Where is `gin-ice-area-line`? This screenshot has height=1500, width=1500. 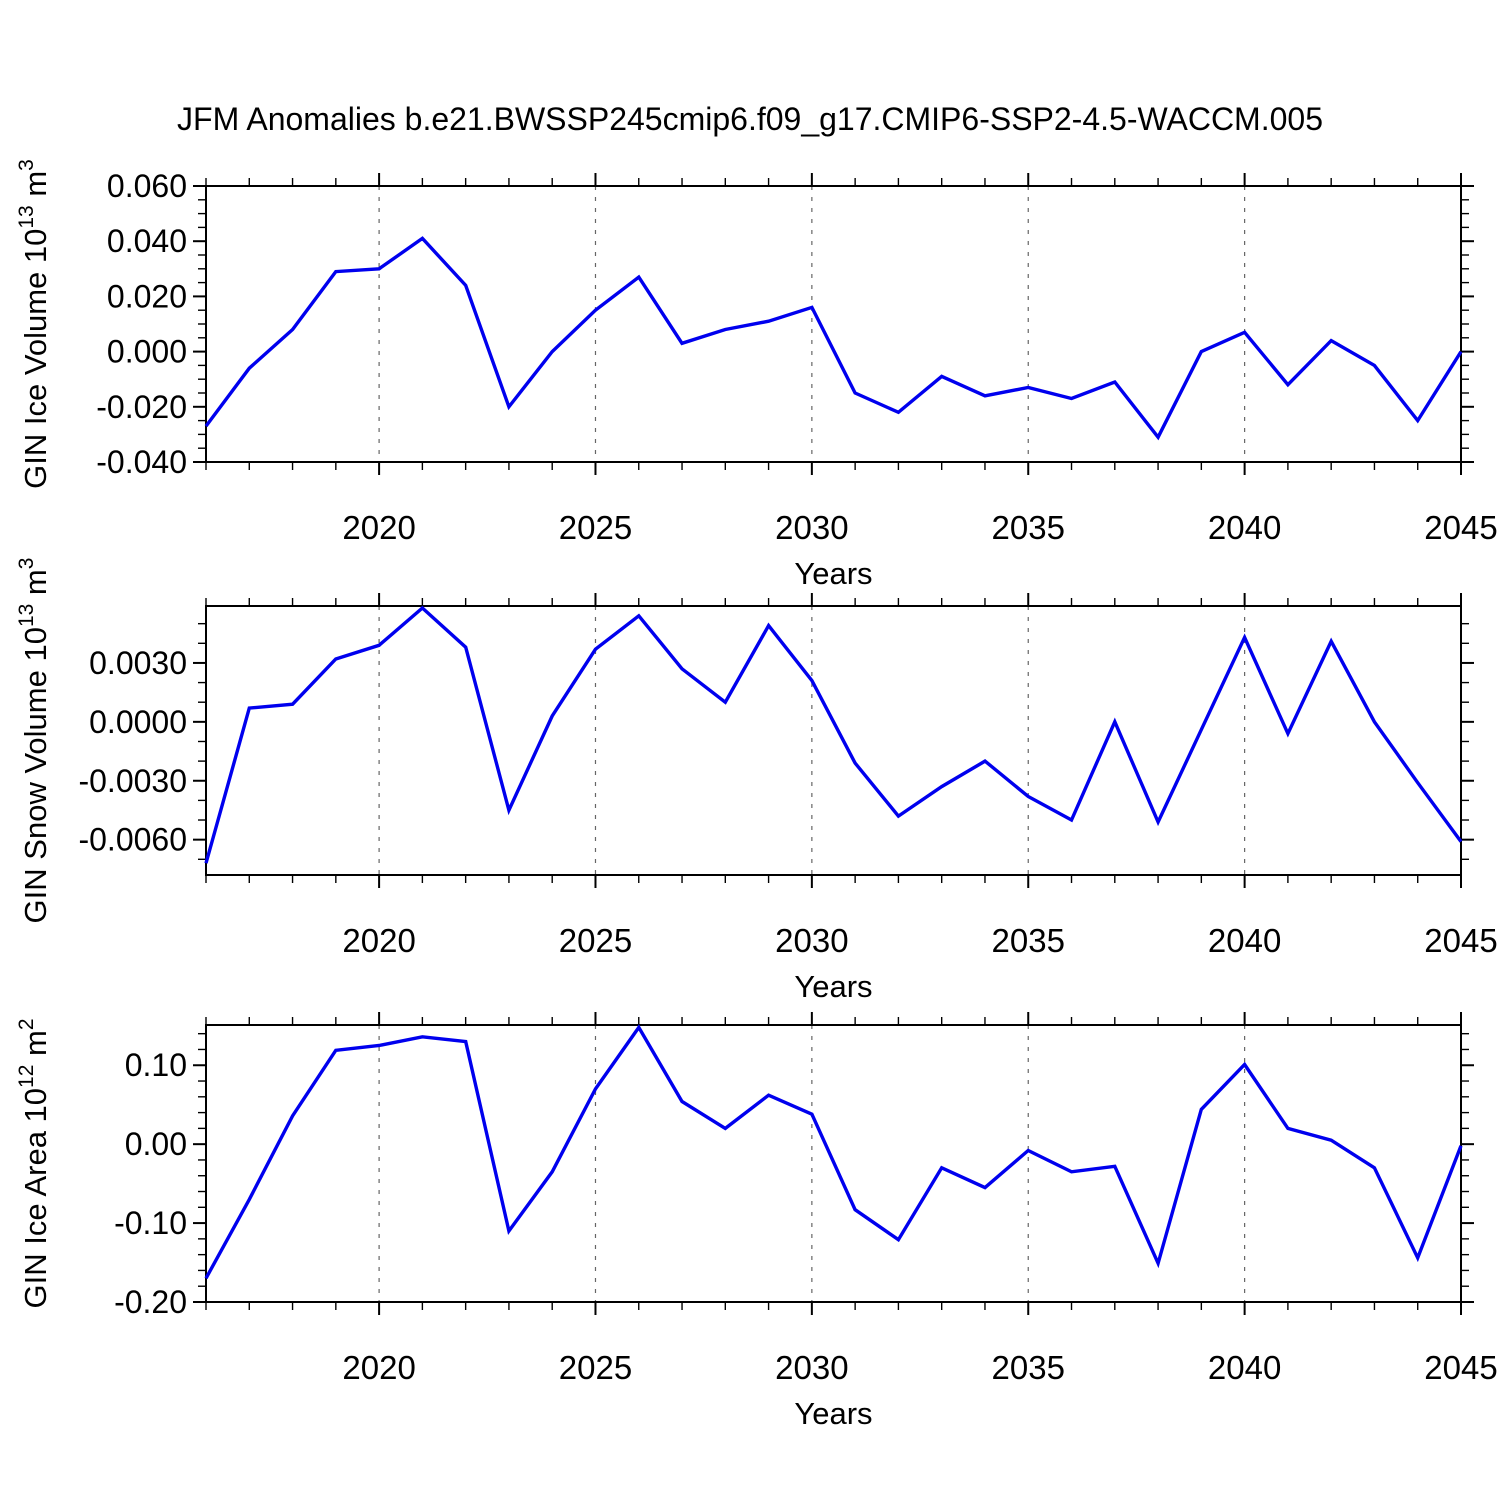
gin-ice-area-line is located at coordinates (833, 1152).